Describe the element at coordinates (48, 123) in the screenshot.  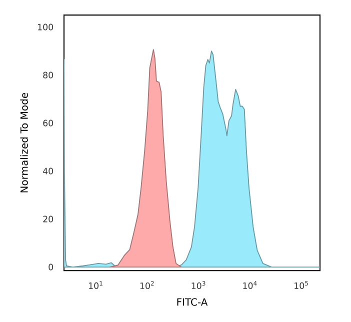
I see `y-tick-label: 60` at that location.